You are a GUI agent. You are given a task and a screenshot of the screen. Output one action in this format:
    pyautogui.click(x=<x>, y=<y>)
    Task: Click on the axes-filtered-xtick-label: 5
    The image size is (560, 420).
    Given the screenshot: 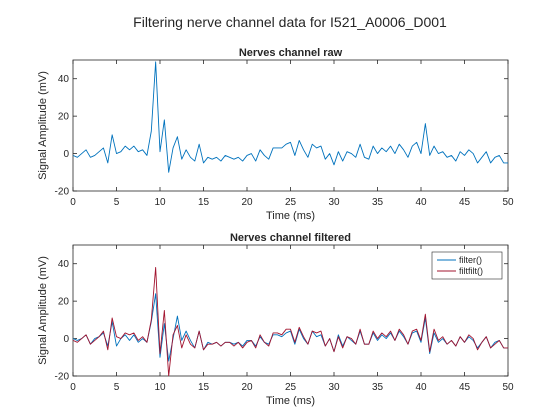 What is the action you would take?
    pyautogui.click(x=117, y=387)
    